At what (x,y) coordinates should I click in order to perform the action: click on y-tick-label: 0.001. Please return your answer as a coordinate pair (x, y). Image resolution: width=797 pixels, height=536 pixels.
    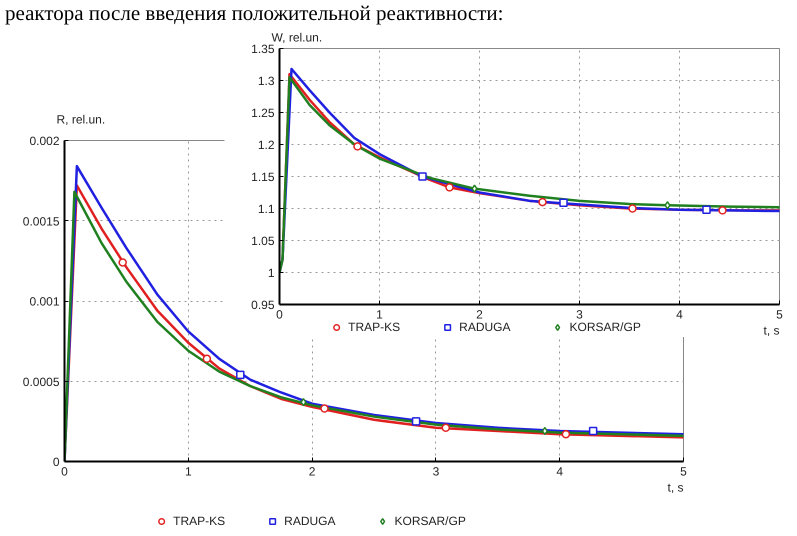
    Looking at the image, I should click on (44, 301).